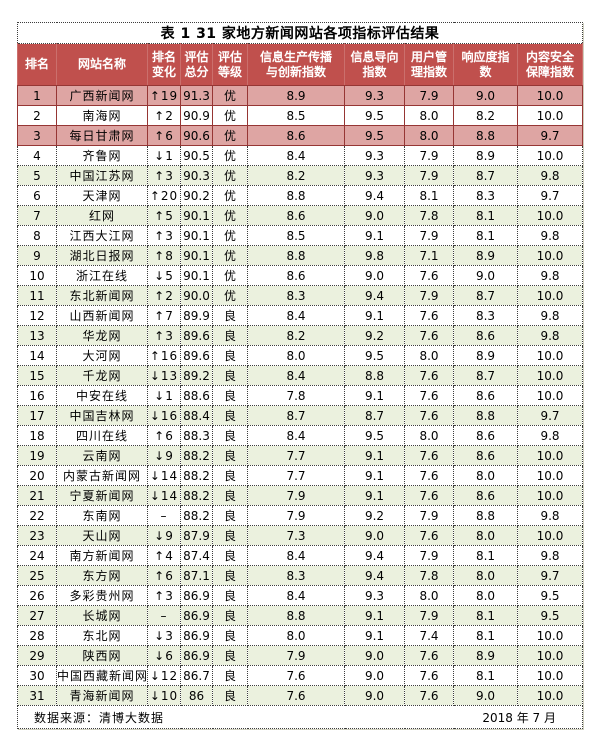 Image resolution: width=604 pixels, height=733 pixels. What do you see at coordinates (374, 415) in the screenshot?
I see `cell-idx_info_orientation: 8.7` at bounding box center [374, 415].